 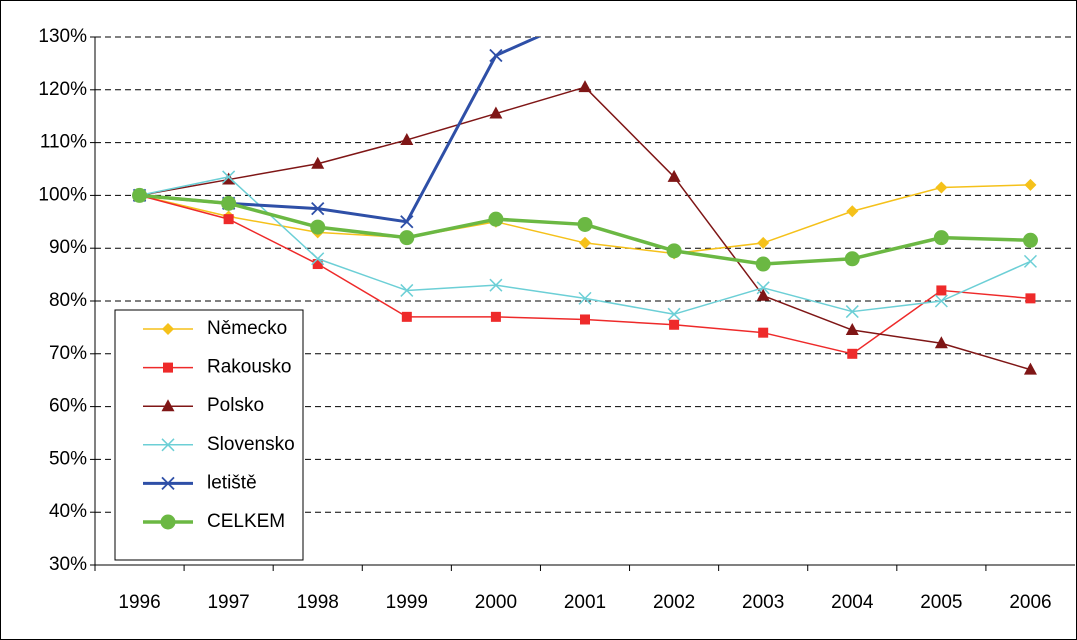 I want to click on y-tick-label: 120%, so click(x=62, y=89).